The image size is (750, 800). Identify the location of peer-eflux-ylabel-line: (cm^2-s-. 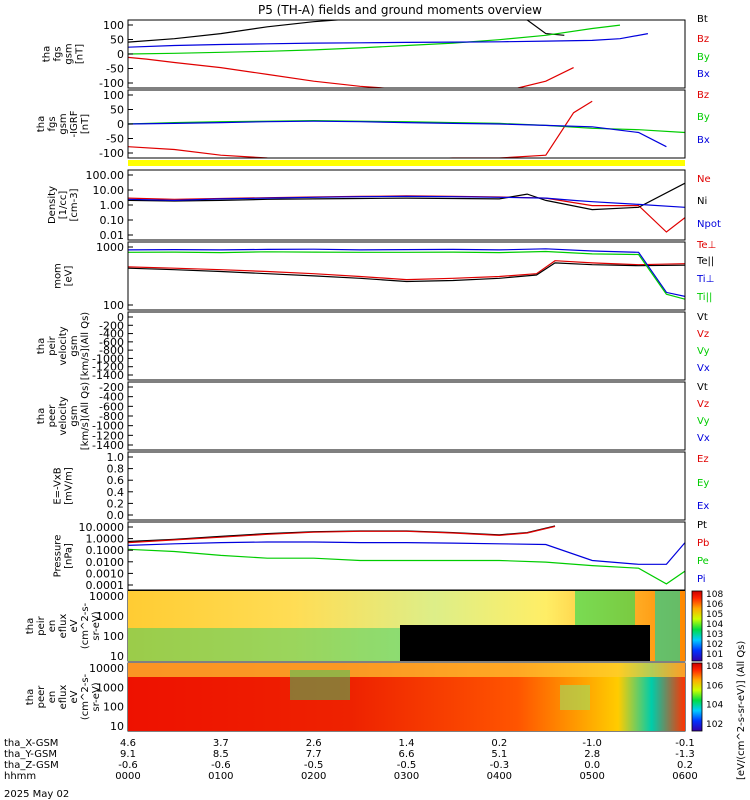
(85, 696).